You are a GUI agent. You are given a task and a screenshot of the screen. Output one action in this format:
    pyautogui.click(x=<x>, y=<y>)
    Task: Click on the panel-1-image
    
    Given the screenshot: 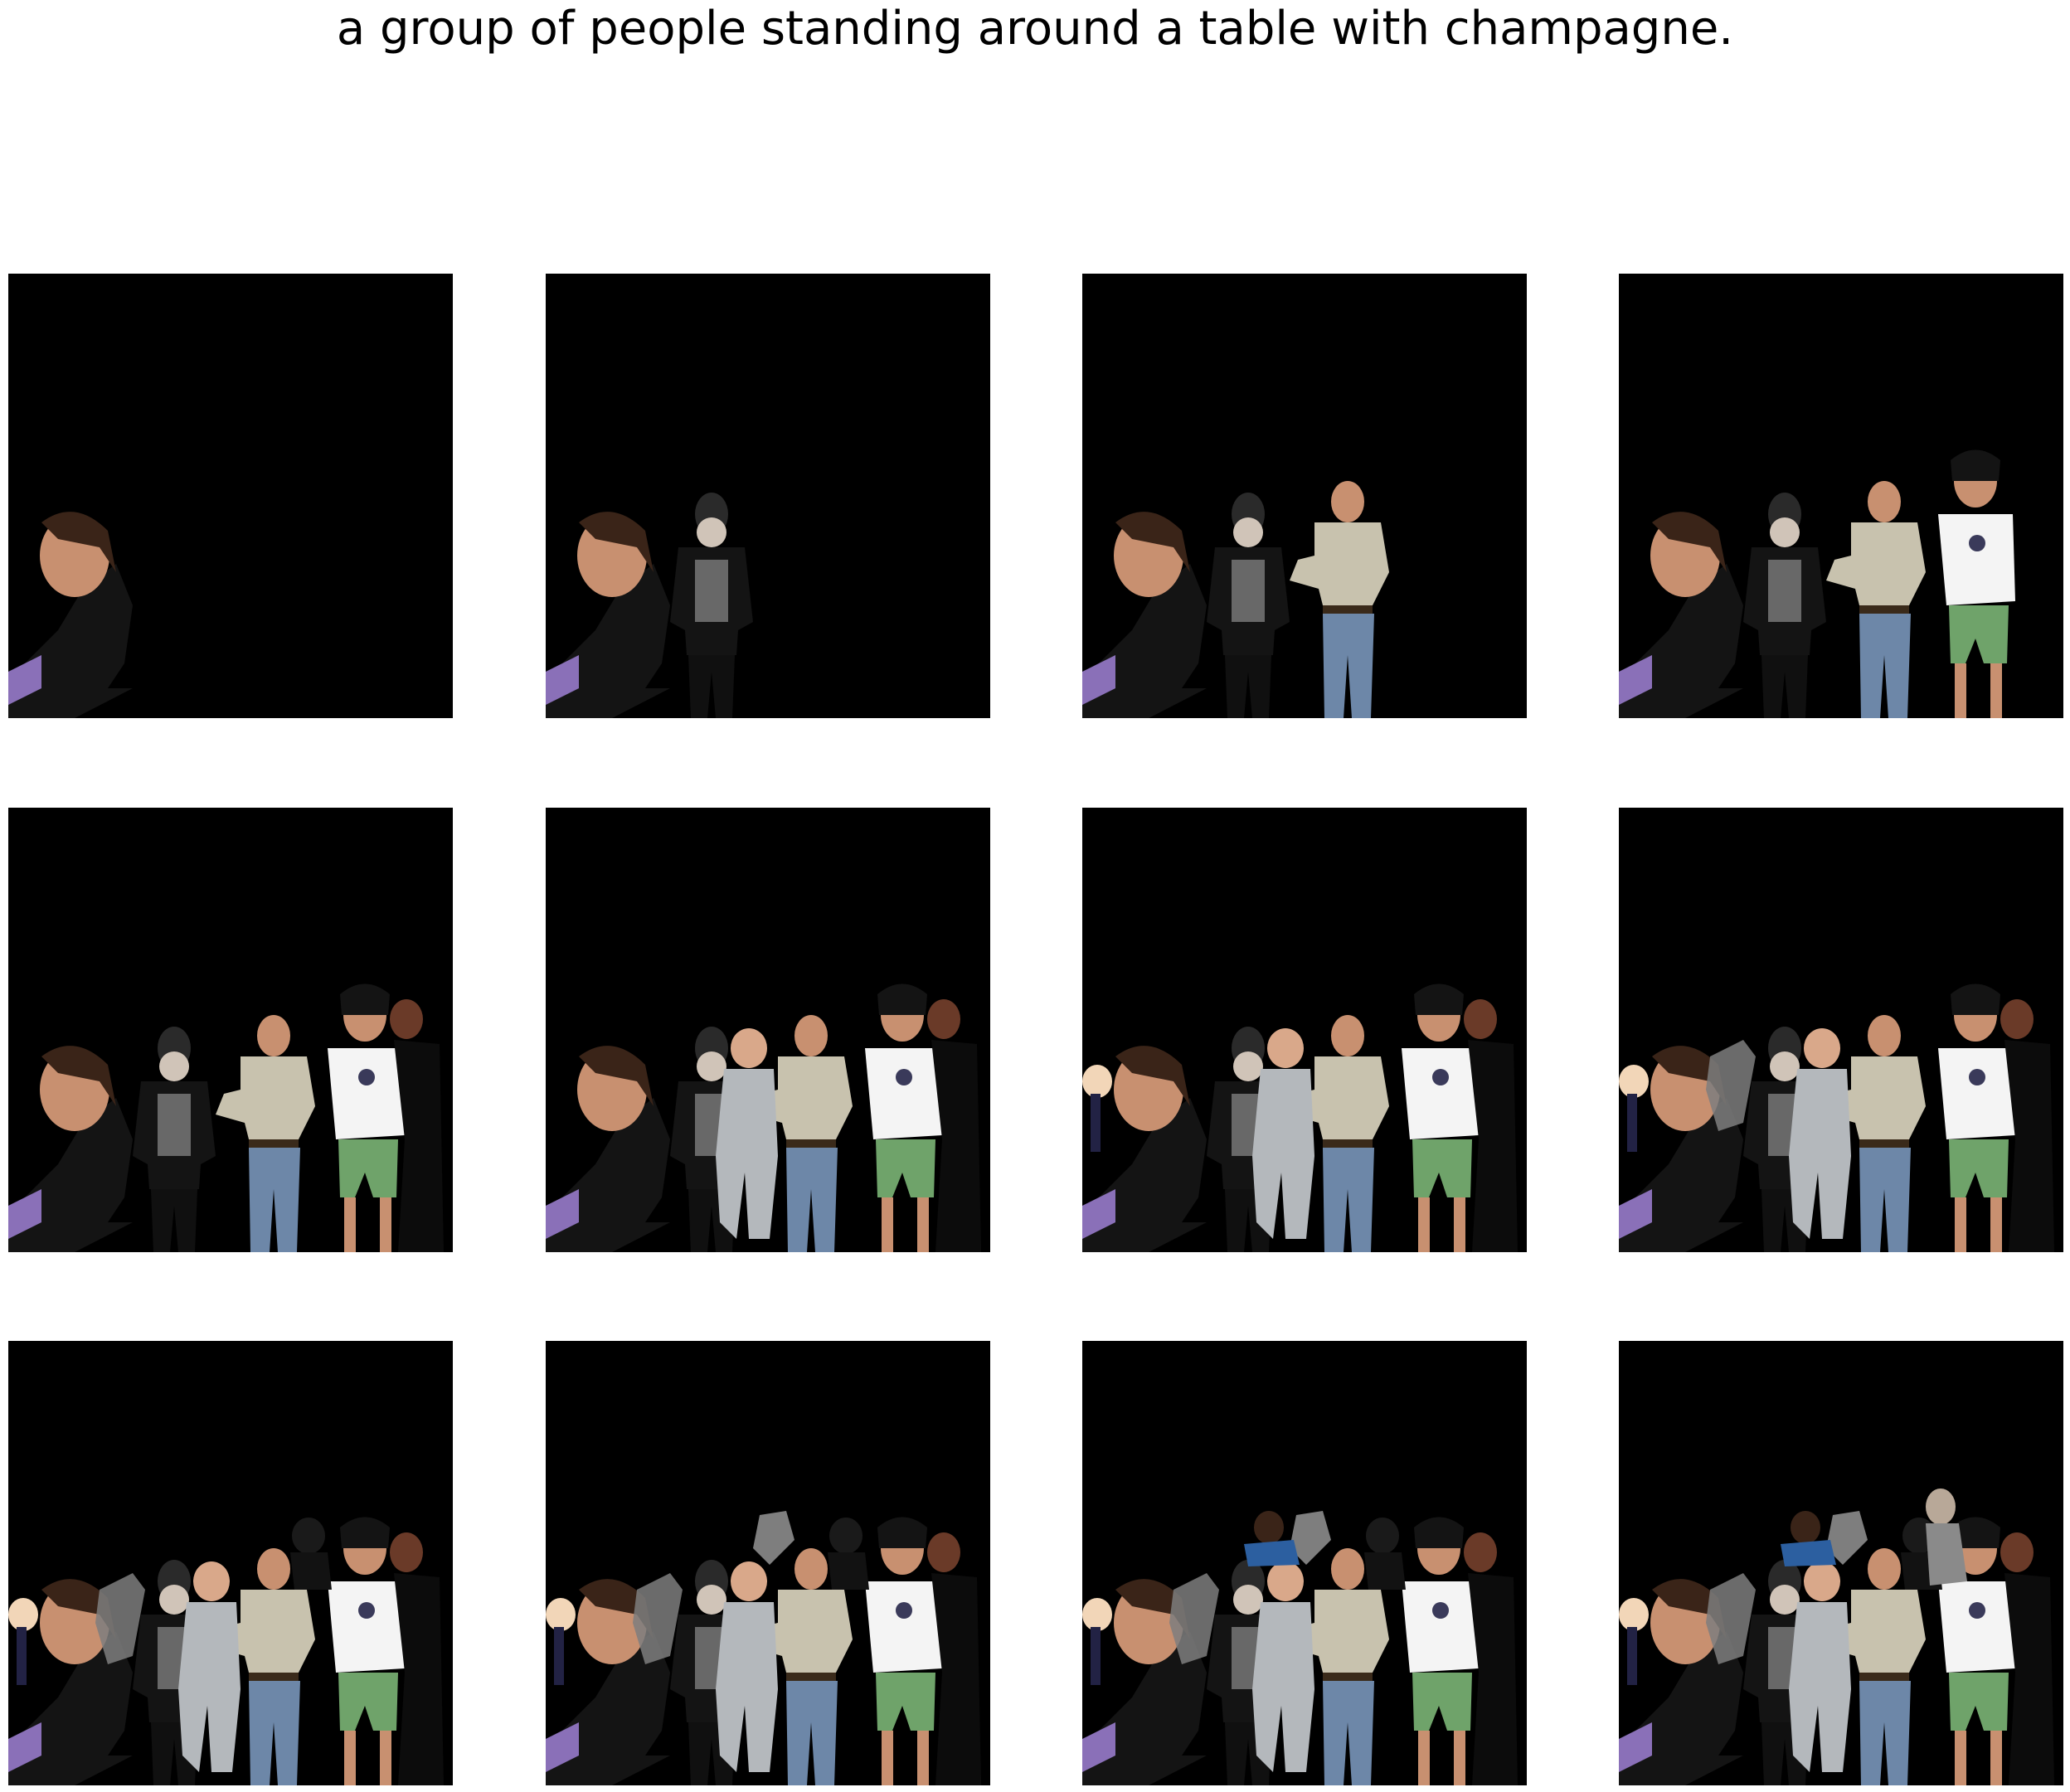 What is the action you would take?
    pyautogui.click(x=231, y=496)
    